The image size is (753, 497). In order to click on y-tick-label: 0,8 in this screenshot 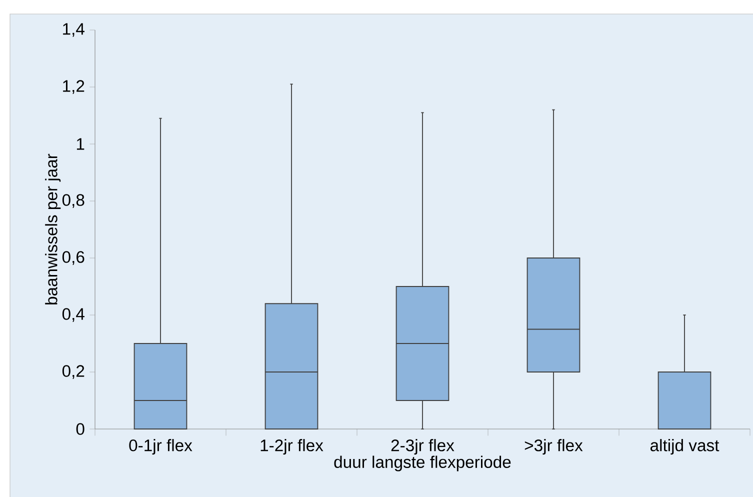, I will do `click(73, 201)`.